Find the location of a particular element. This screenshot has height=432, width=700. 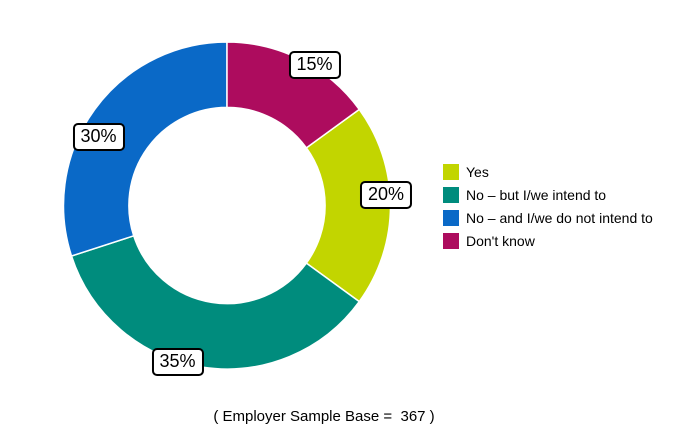

legend-item-no-and-i-we-do-not-intend-to: No – and I/we do not intend to is located at coordinates (548, 218).